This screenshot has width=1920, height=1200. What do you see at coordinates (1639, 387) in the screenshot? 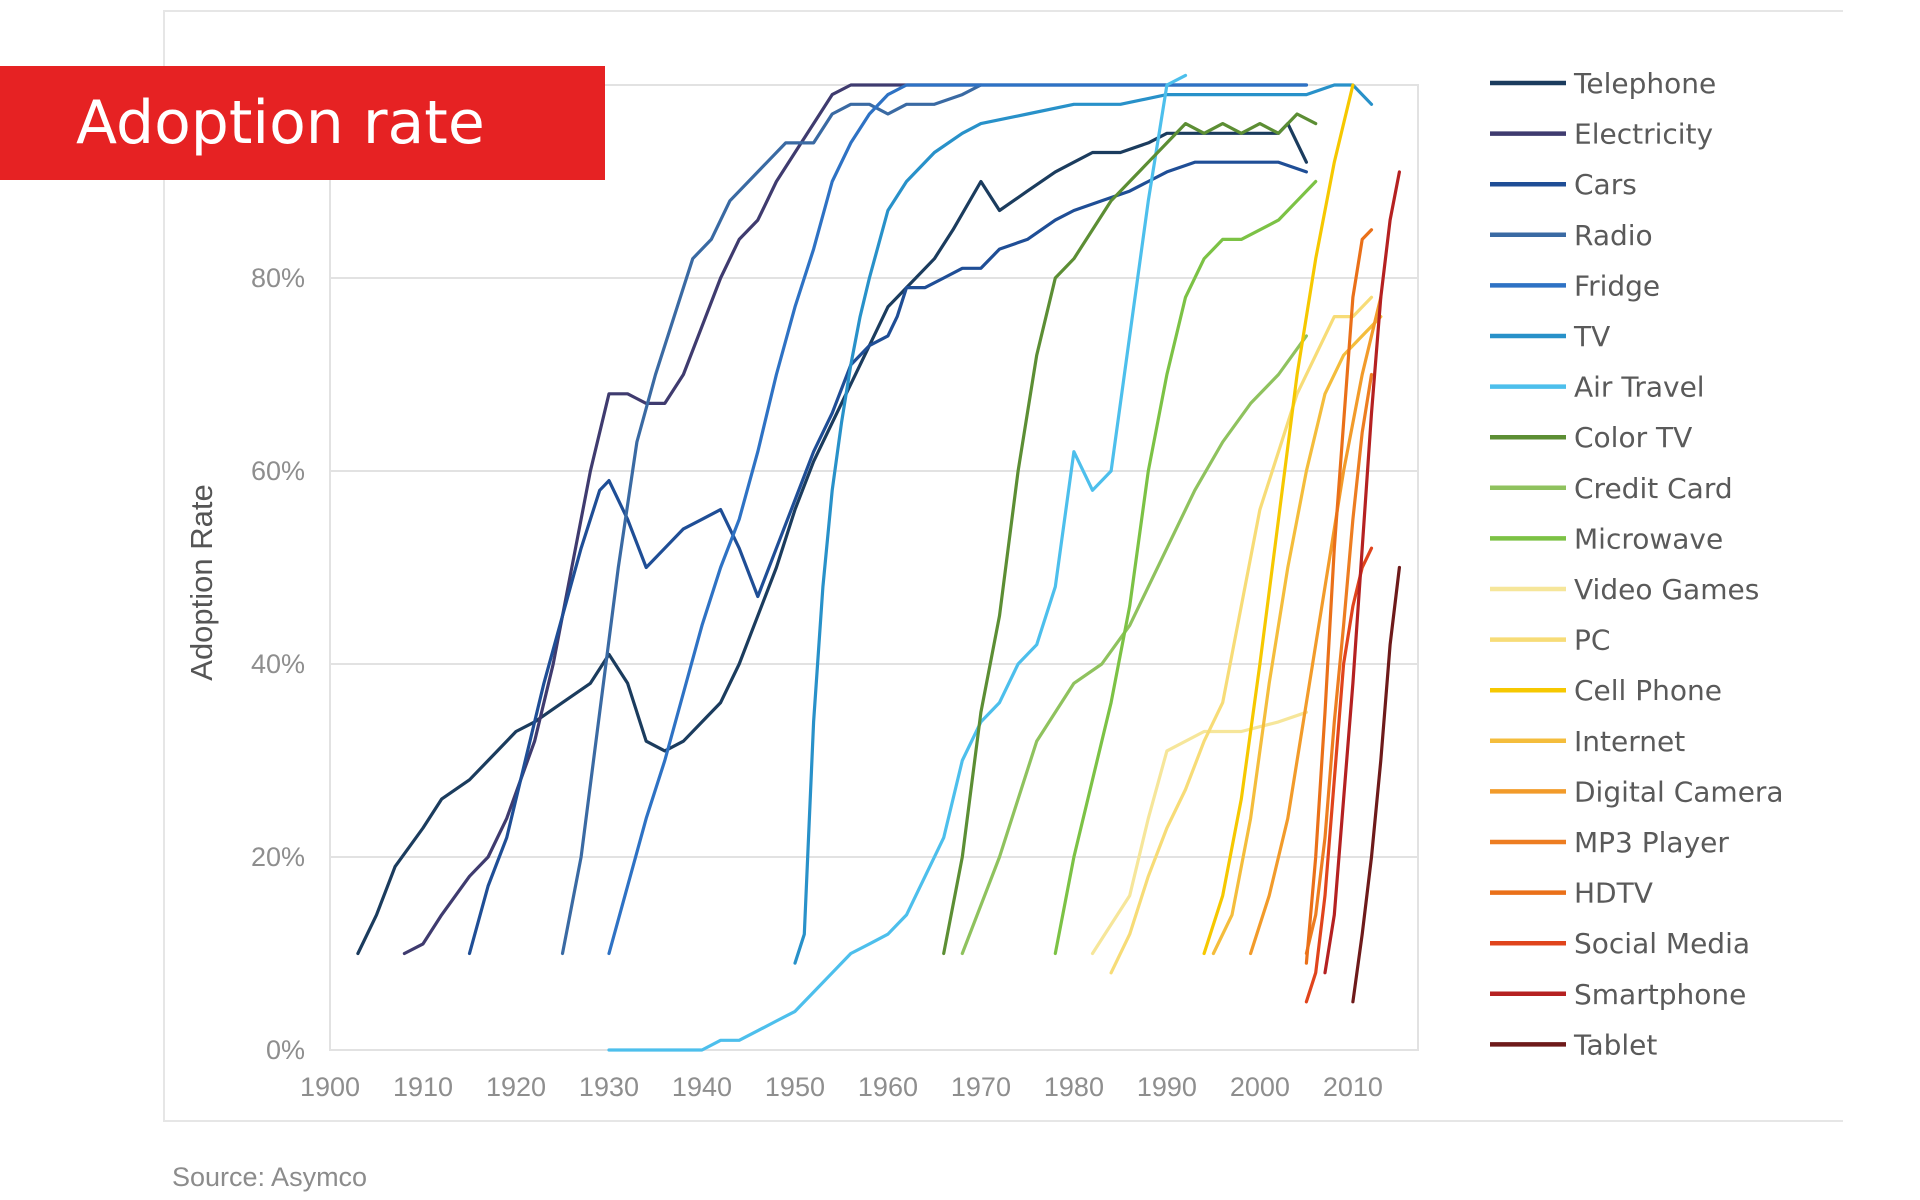
I see `legend-label: Air Travel` at bounding box center [1639, 387].